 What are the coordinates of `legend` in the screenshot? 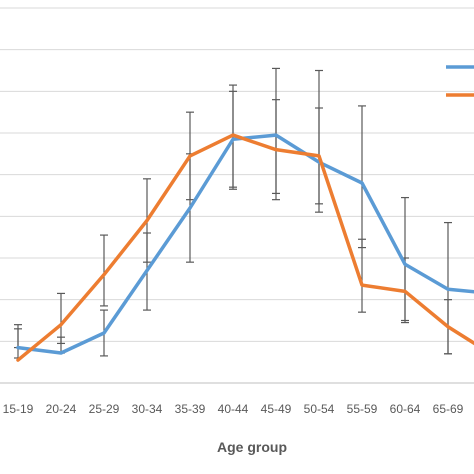 It's located at (460, 81).